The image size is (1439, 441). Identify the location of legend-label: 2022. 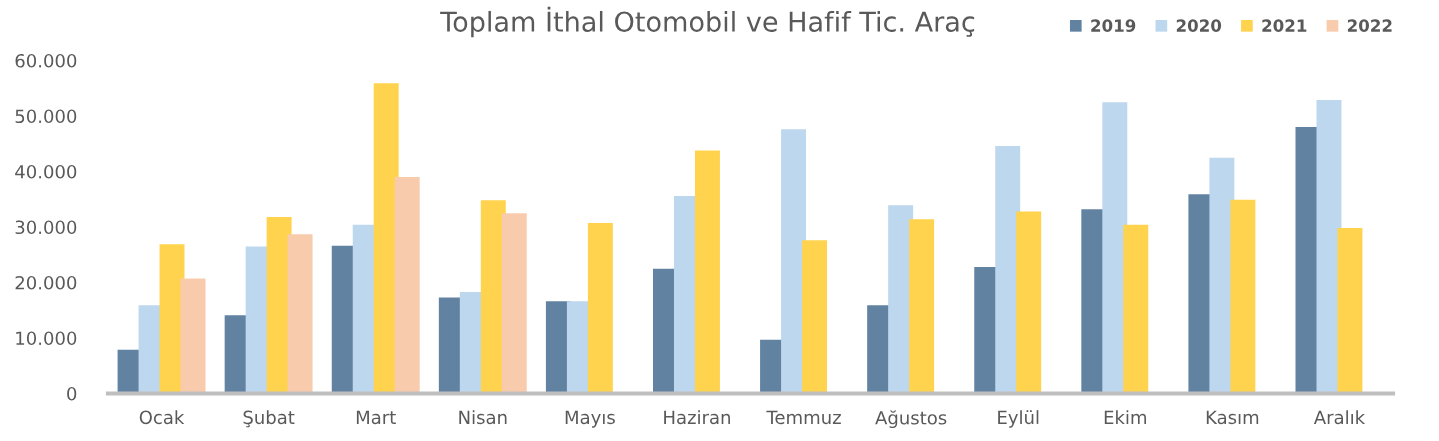
(1369, 25).